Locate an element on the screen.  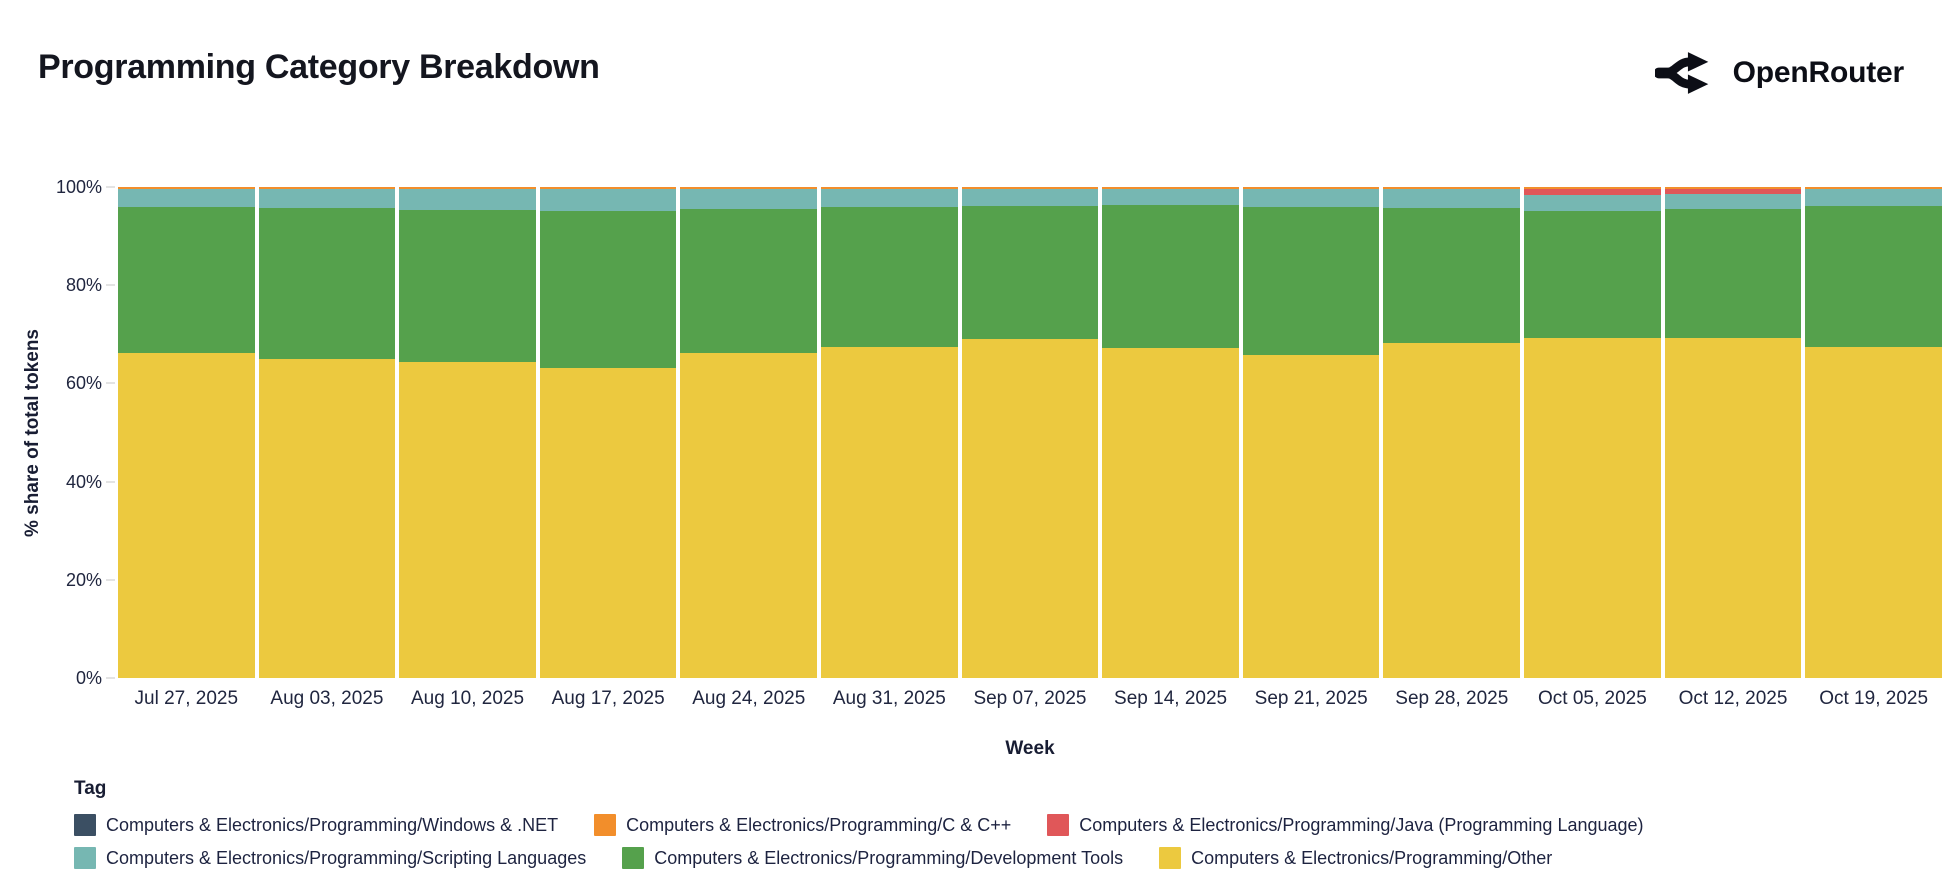
java-swatch-icon is located at coordinates (1058, 825).